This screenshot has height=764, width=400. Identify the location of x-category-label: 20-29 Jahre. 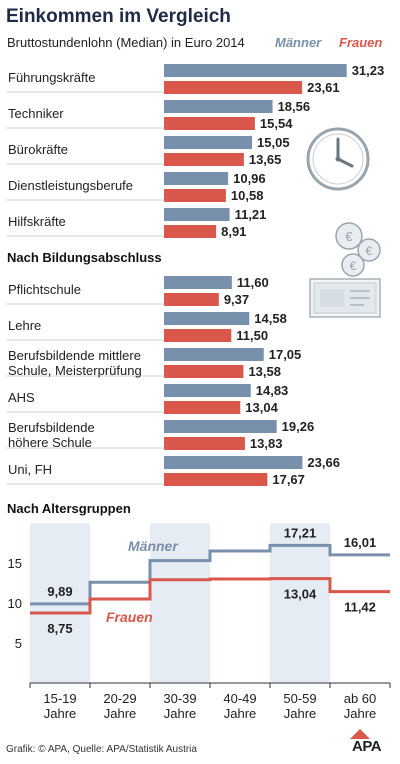
(119, 706).